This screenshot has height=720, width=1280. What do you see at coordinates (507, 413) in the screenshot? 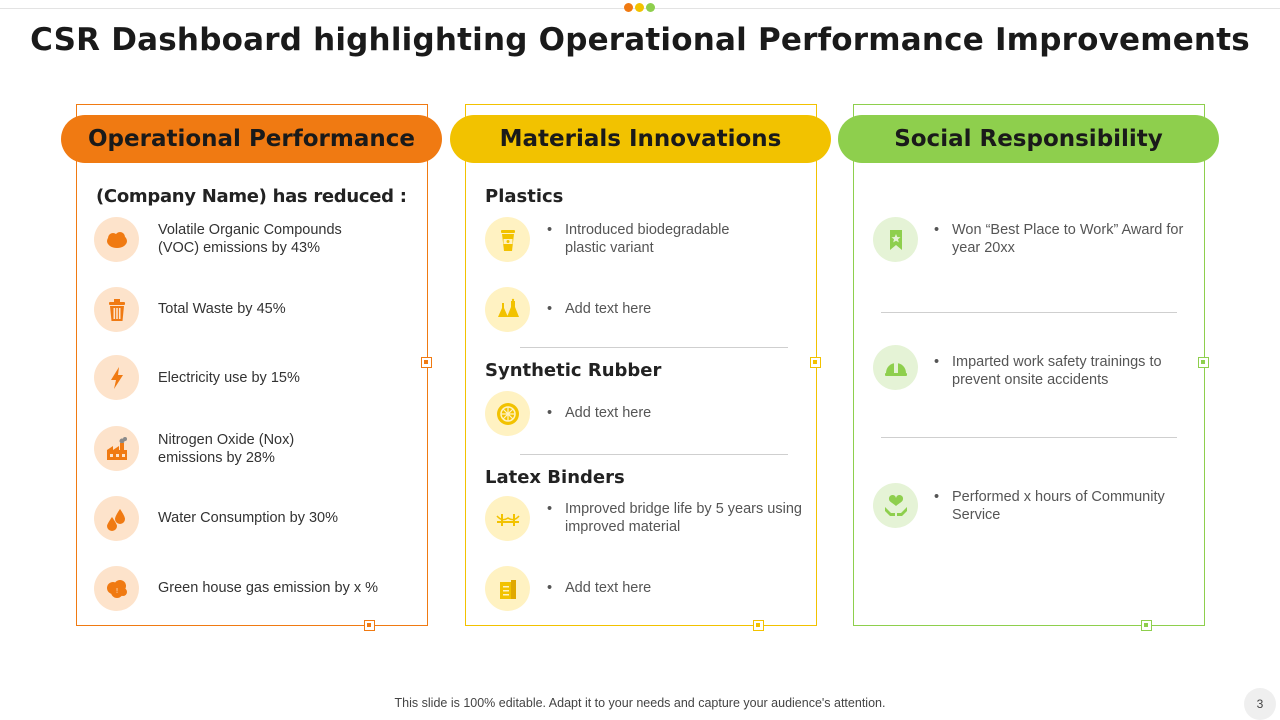
I see `tire-icon` at bounding box center [507, 413].